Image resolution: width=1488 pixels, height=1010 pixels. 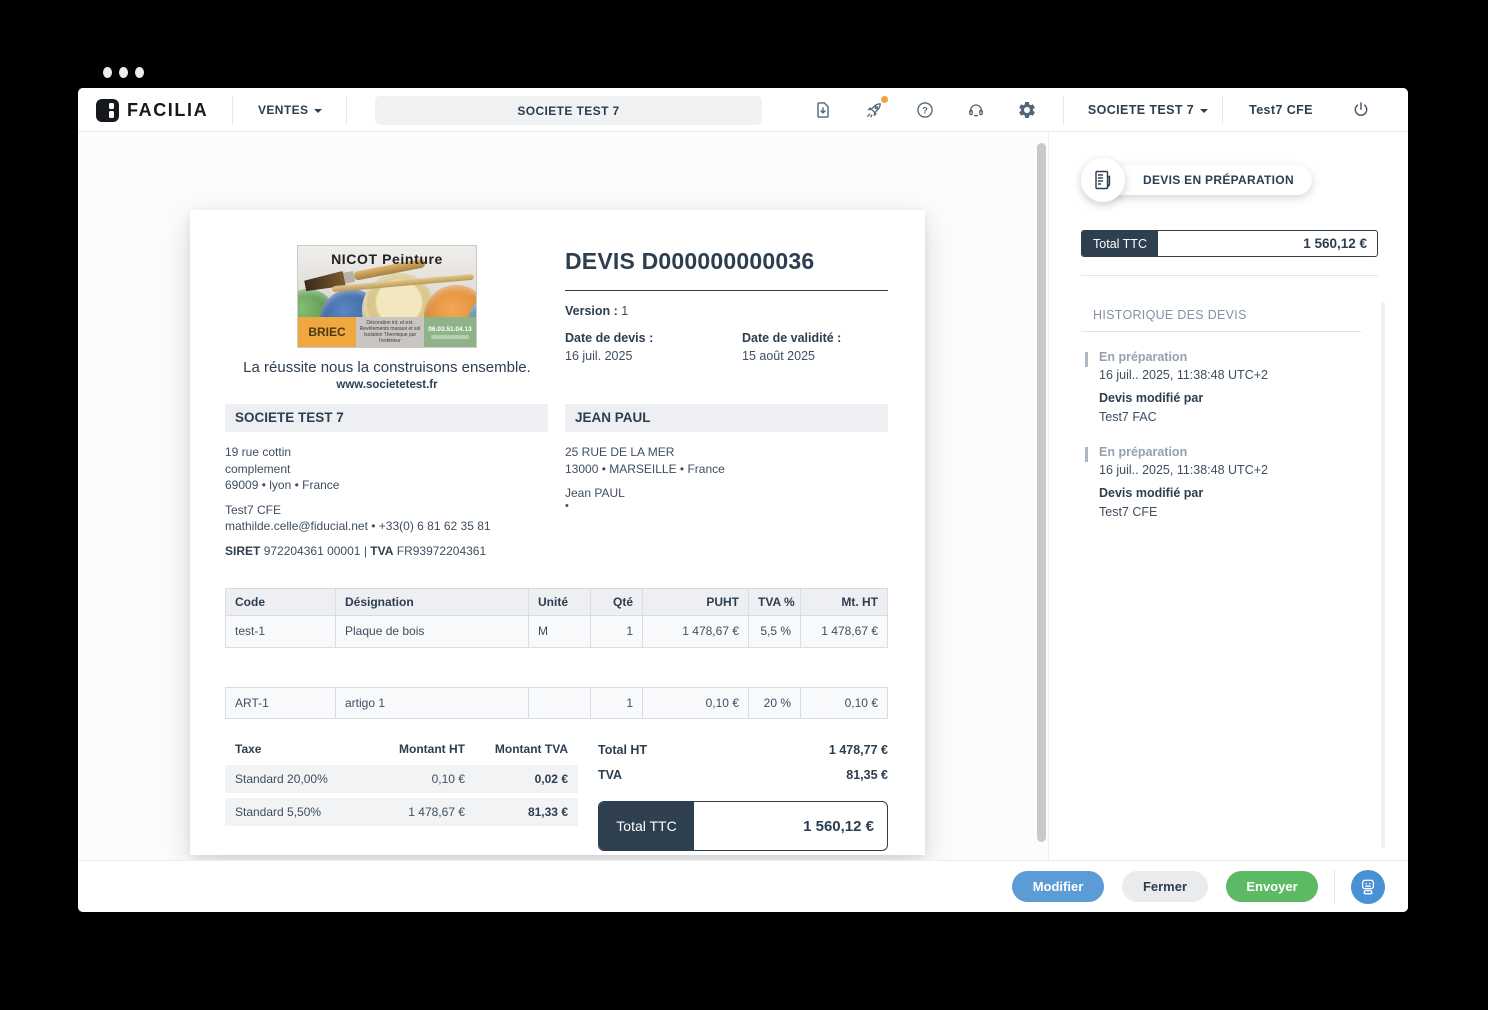 What do you see at coordinates (390, 338) in the screenshot?
I see `logo-service-line: Isolation Thermique par l'extérieur` at bounding box center [390, 338].